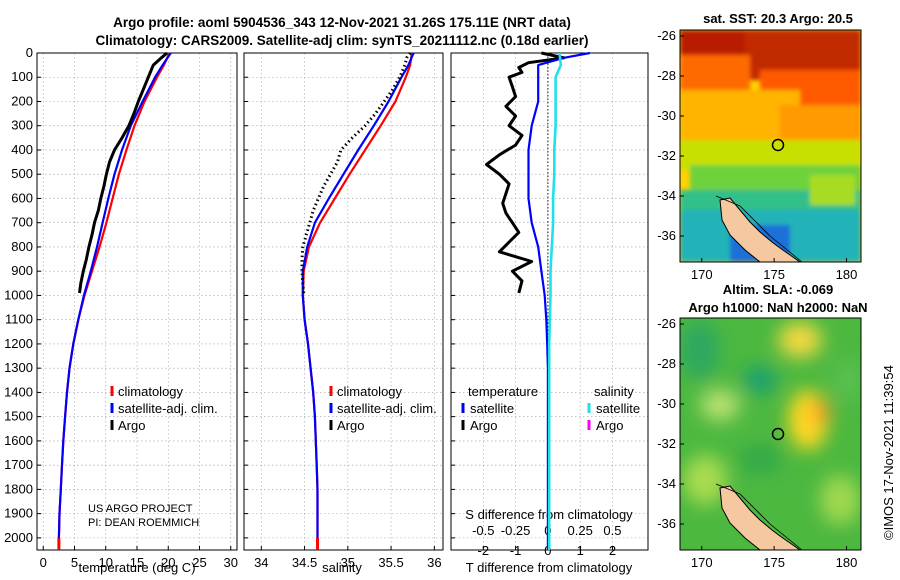 This screenshot has height=580, width=900. What do you see at coordinates (778, 18) in the screenshot?
I see `sst-map-title: sat. SST: 20.3 Argo: 20.5` at bounding box center [778, 18].